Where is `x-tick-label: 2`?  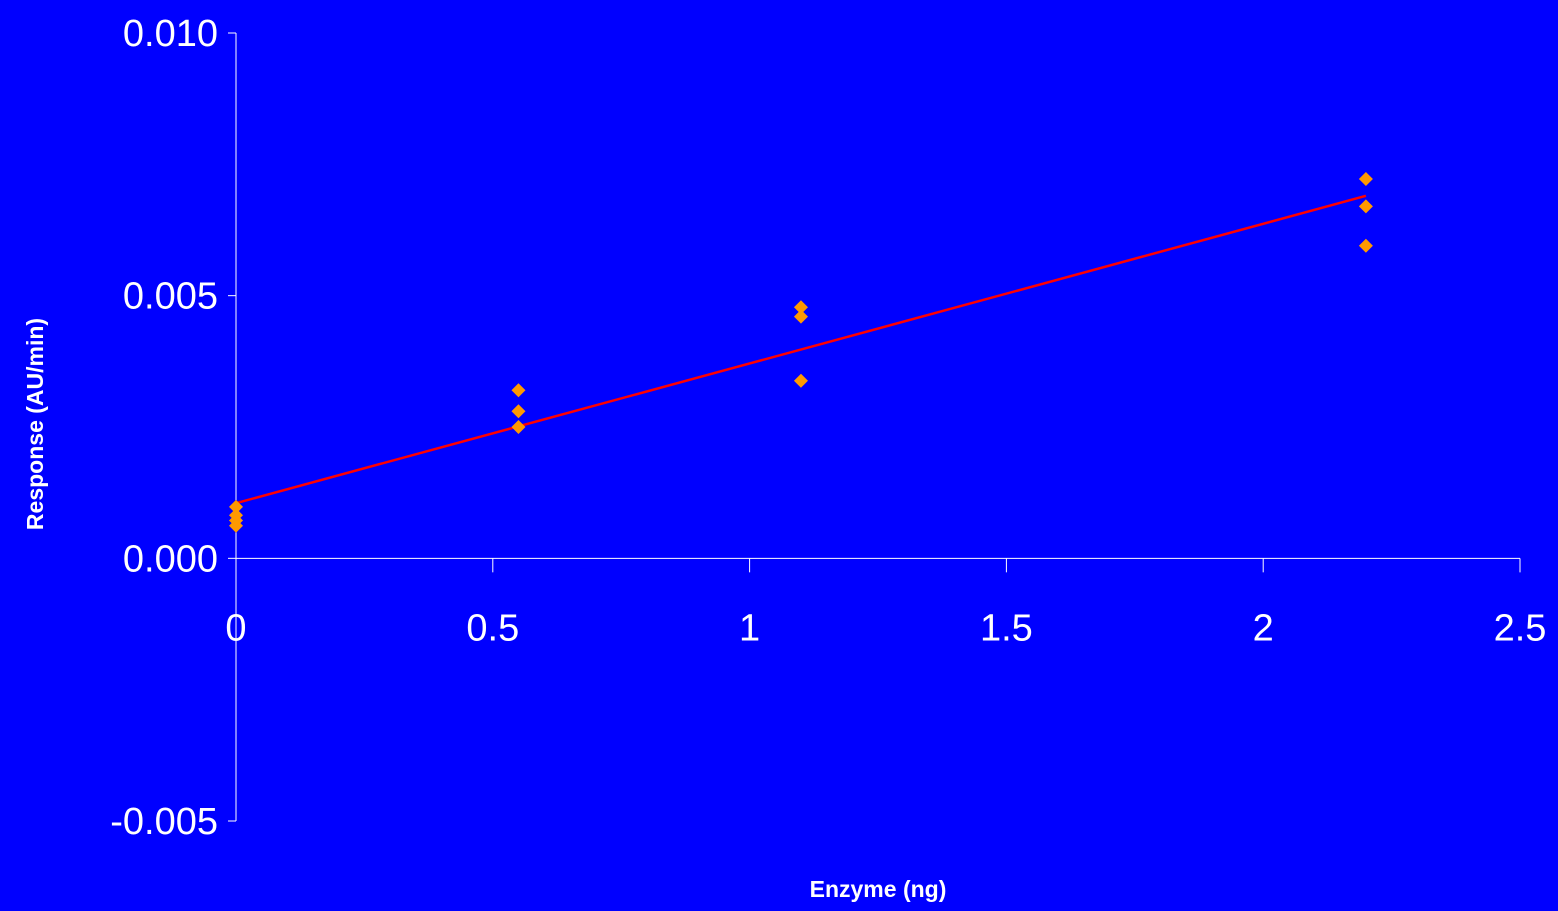 x-tick-label: 2 is located at coordinates (1263, 628).